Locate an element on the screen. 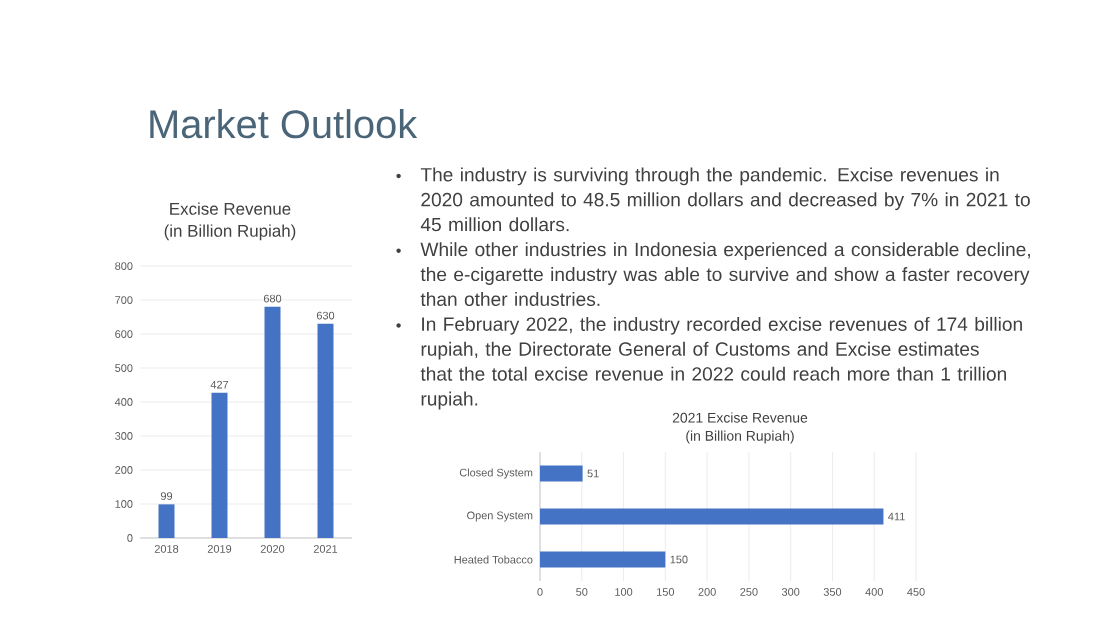 This screenshot has height=624, width=1108. text: While other industries in Indonesia experienced a considerable decline, the e-cigarette industry was able to survive and show a faster recovery than other industries. is located at coordinates (725, 274).